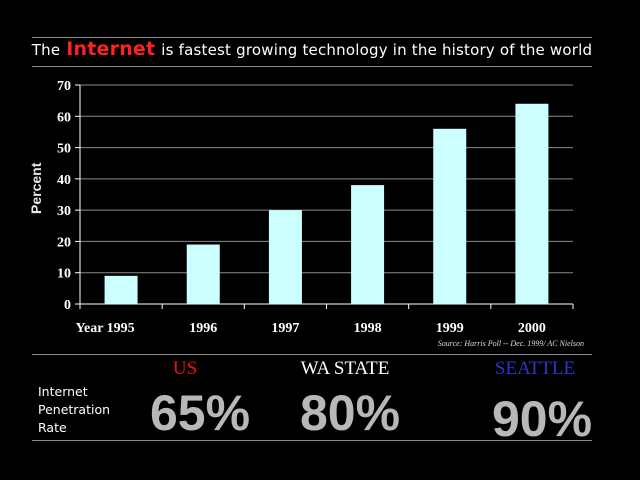 The height and width of the screenshot is (480, 640). Describe the element at coordinates (203, 328) in the screenshot. I see `x-tick-label: 1996` at that location.